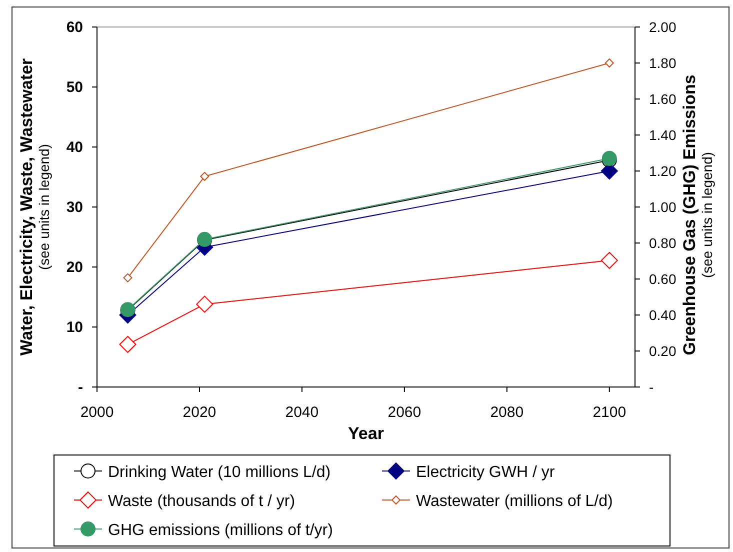  I want to click on y-tick-label: 30, so click(74, 207).